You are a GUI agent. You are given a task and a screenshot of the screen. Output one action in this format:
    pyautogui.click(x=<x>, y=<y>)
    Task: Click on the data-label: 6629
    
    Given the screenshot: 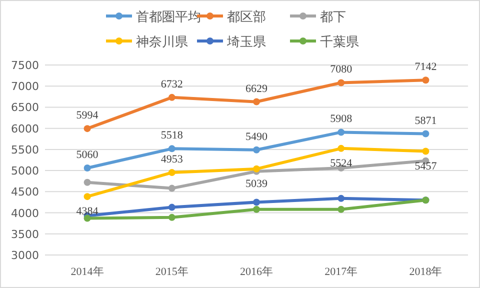 What is the action you would take?
    pyautogui.click(x=257, y=88)
    